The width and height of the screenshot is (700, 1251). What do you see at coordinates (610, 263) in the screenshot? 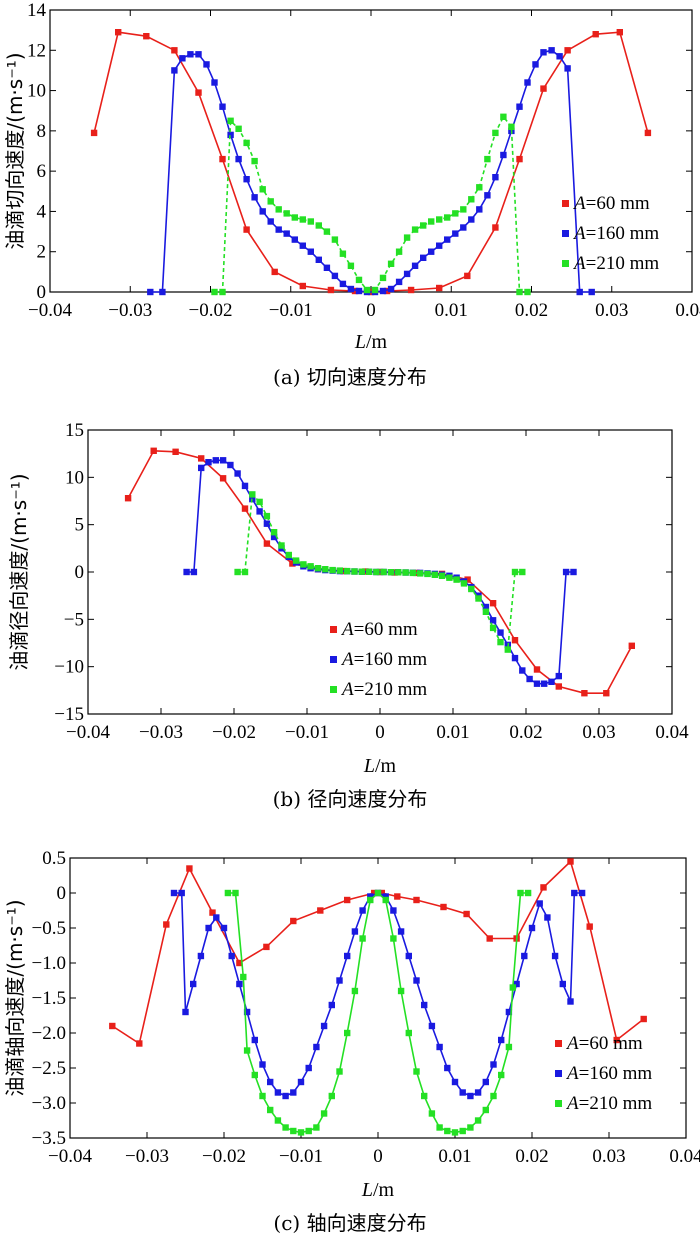
I see `chart-a-legend-item-a-210-mm: A=210 mm` at bounding box center [610, 263].